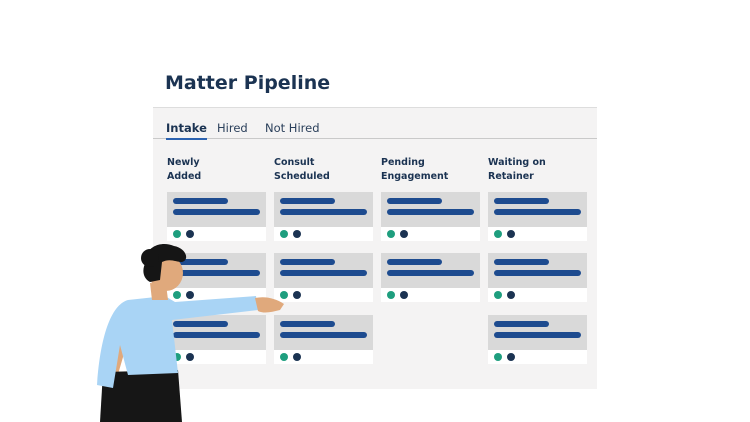 The width and height of the screenshot is (750, 422). What do you see at coordinates (232, 128) in the screenshot?
I see `tab: Hired` at bounding box center [232, 128].